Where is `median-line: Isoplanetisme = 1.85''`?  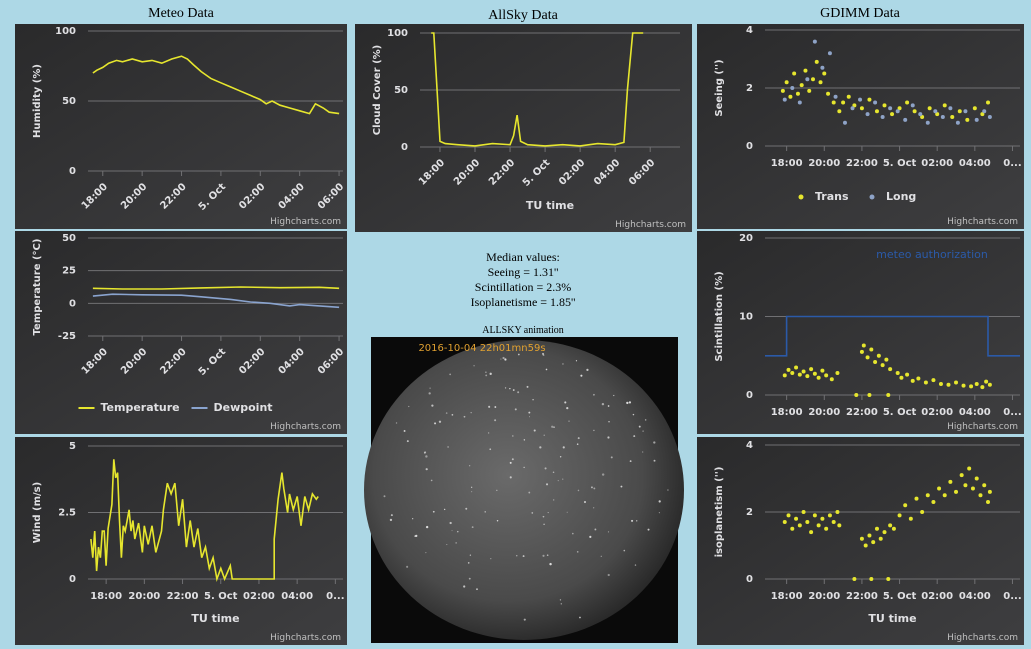 median-line: Isoplanetisme = 1.85'' is located at coordinates (523, 302).